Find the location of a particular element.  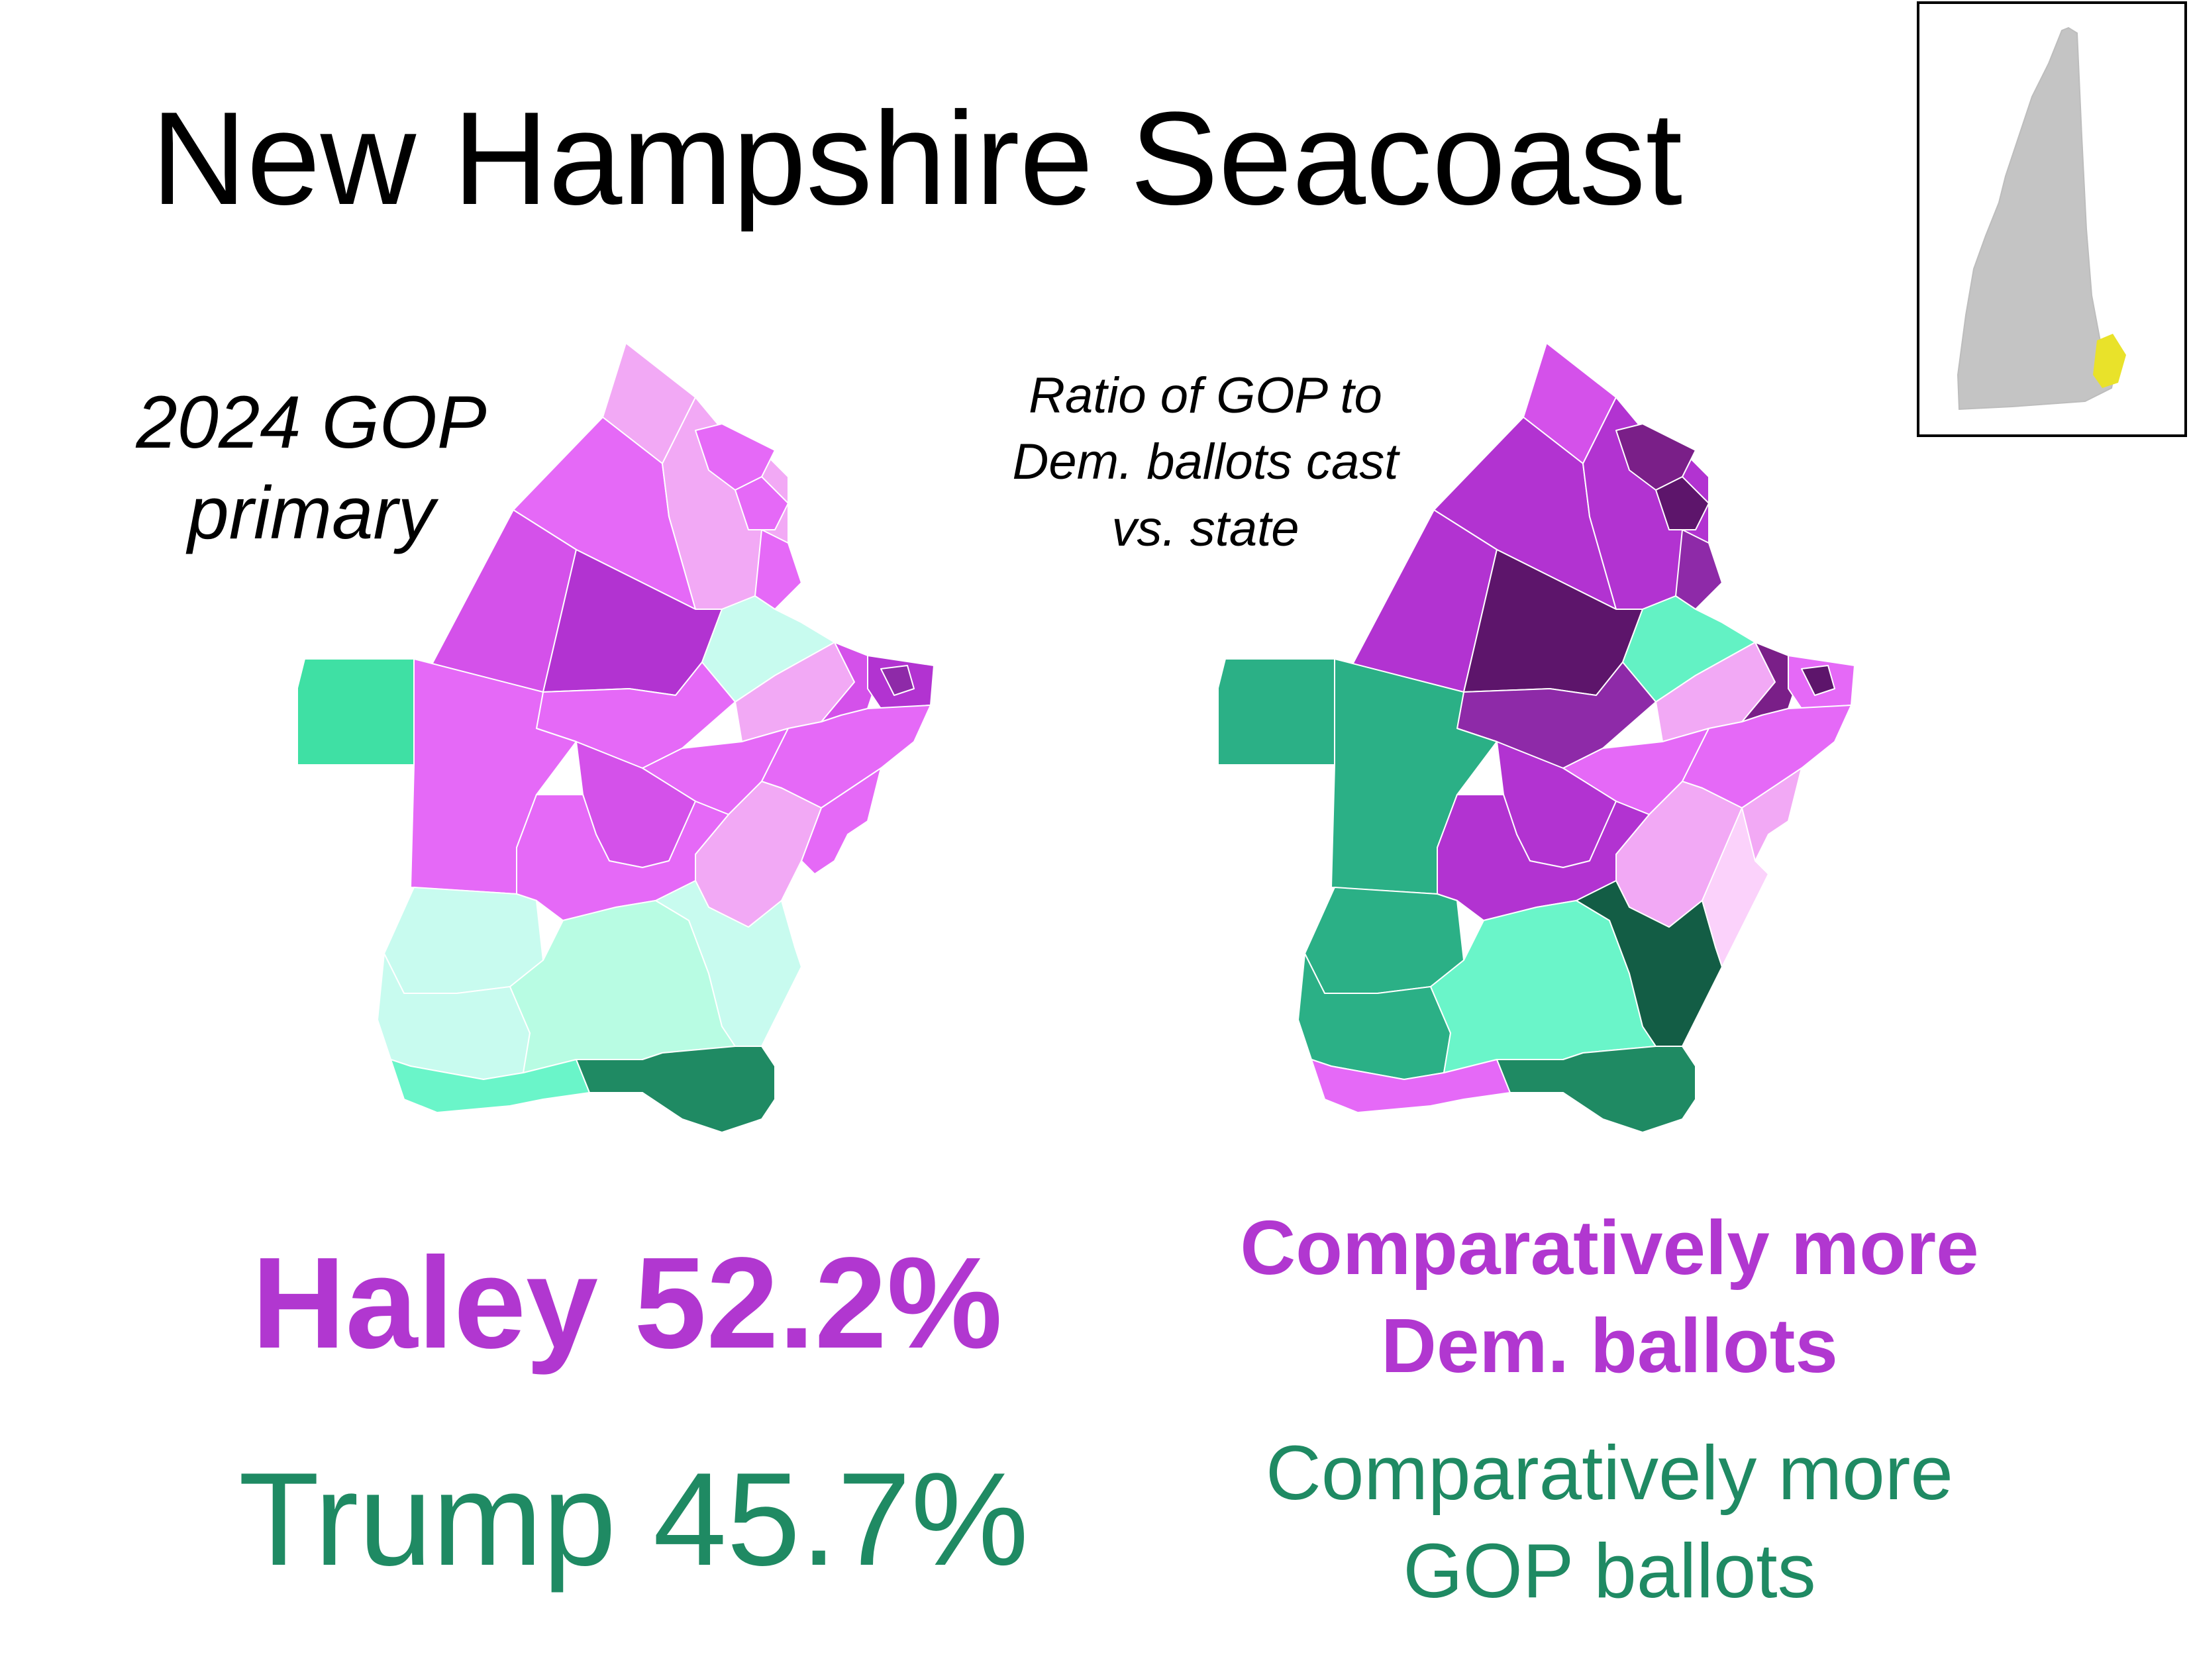

inset-locator-map is located at coordinates (2052, 219).